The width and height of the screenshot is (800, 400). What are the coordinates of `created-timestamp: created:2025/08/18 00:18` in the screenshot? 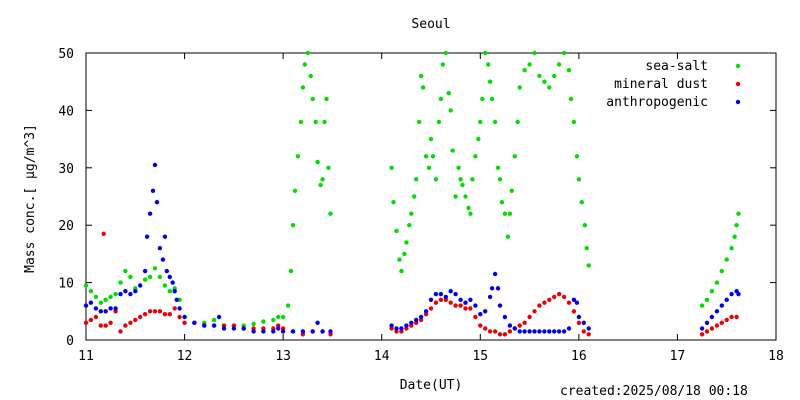 It's located at (654, 391).